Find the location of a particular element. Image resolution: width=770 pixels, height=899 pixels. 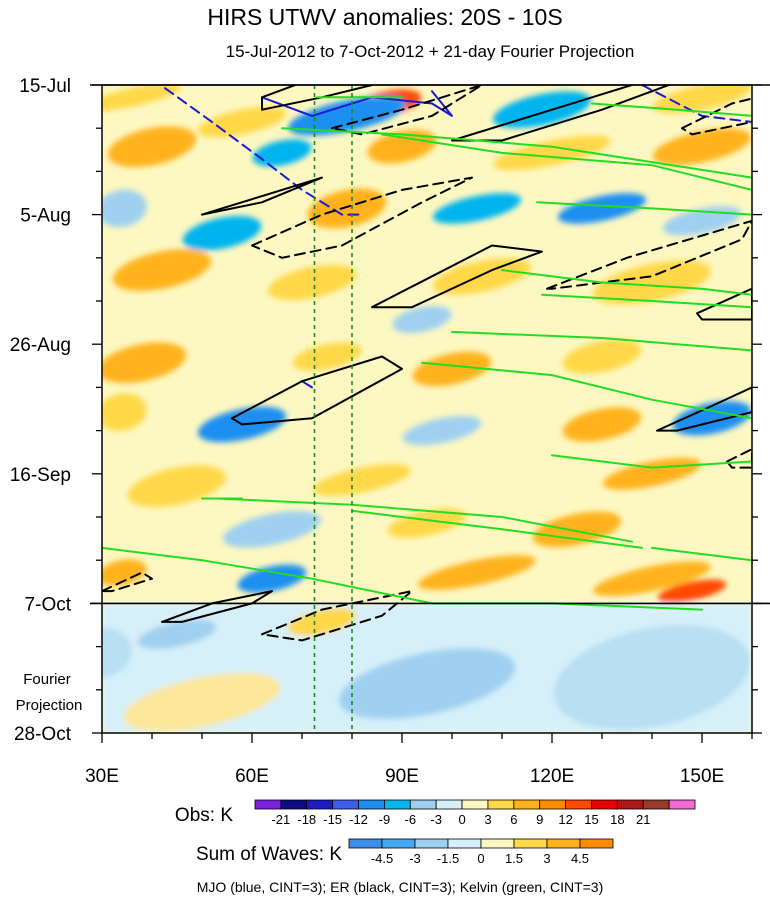

chart-title: HIRS UTWV anomalies: 20S - 10S is located at coordinates (384, 17).